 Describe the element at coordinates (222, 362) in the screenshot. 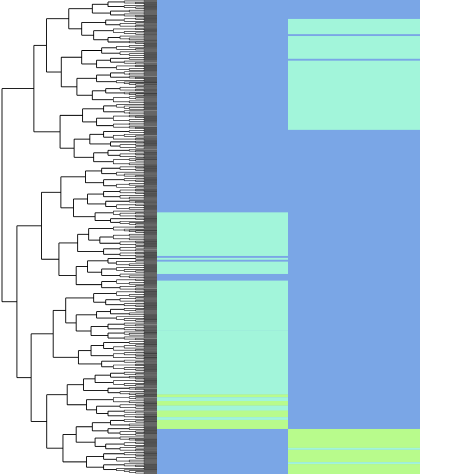

I see `heatmap-cell-col1-seg9` at that location.